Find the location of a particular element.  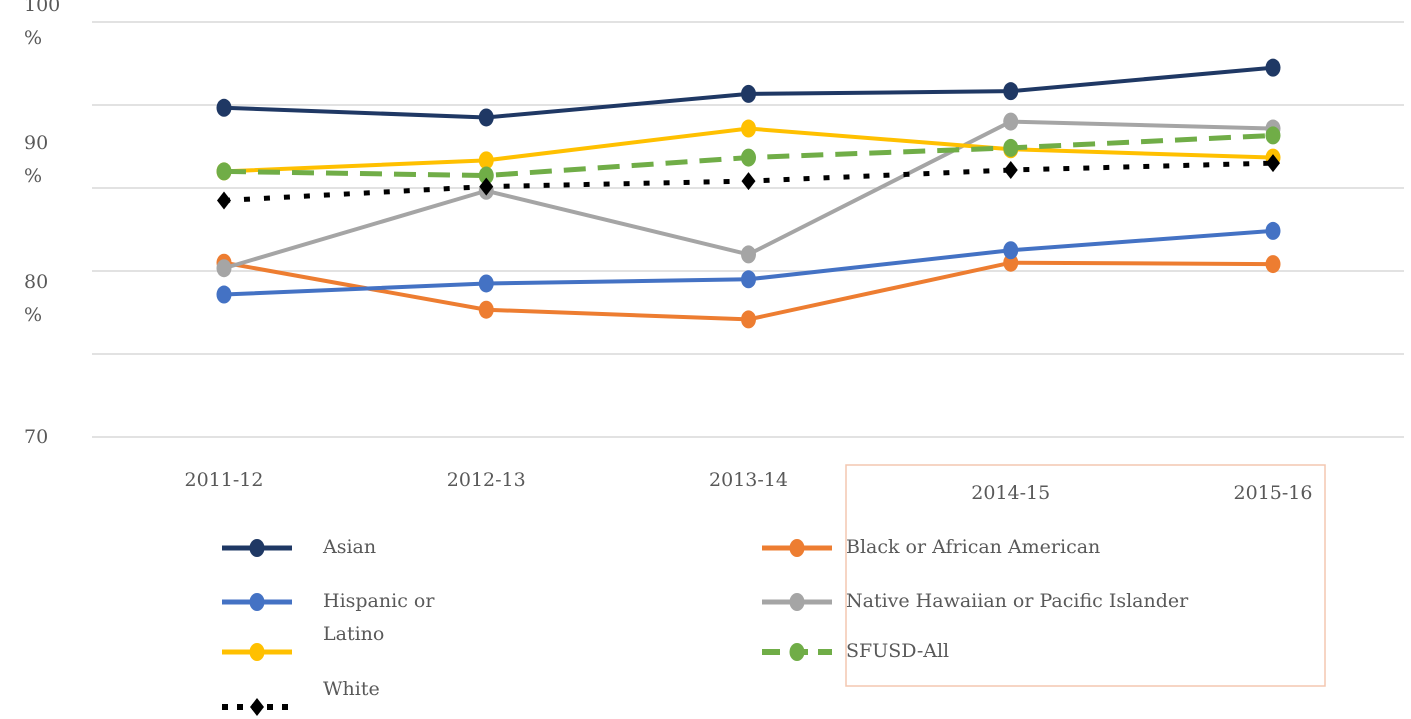

x-tick-label: 2014-15 is located at coordinates (1011, 493).